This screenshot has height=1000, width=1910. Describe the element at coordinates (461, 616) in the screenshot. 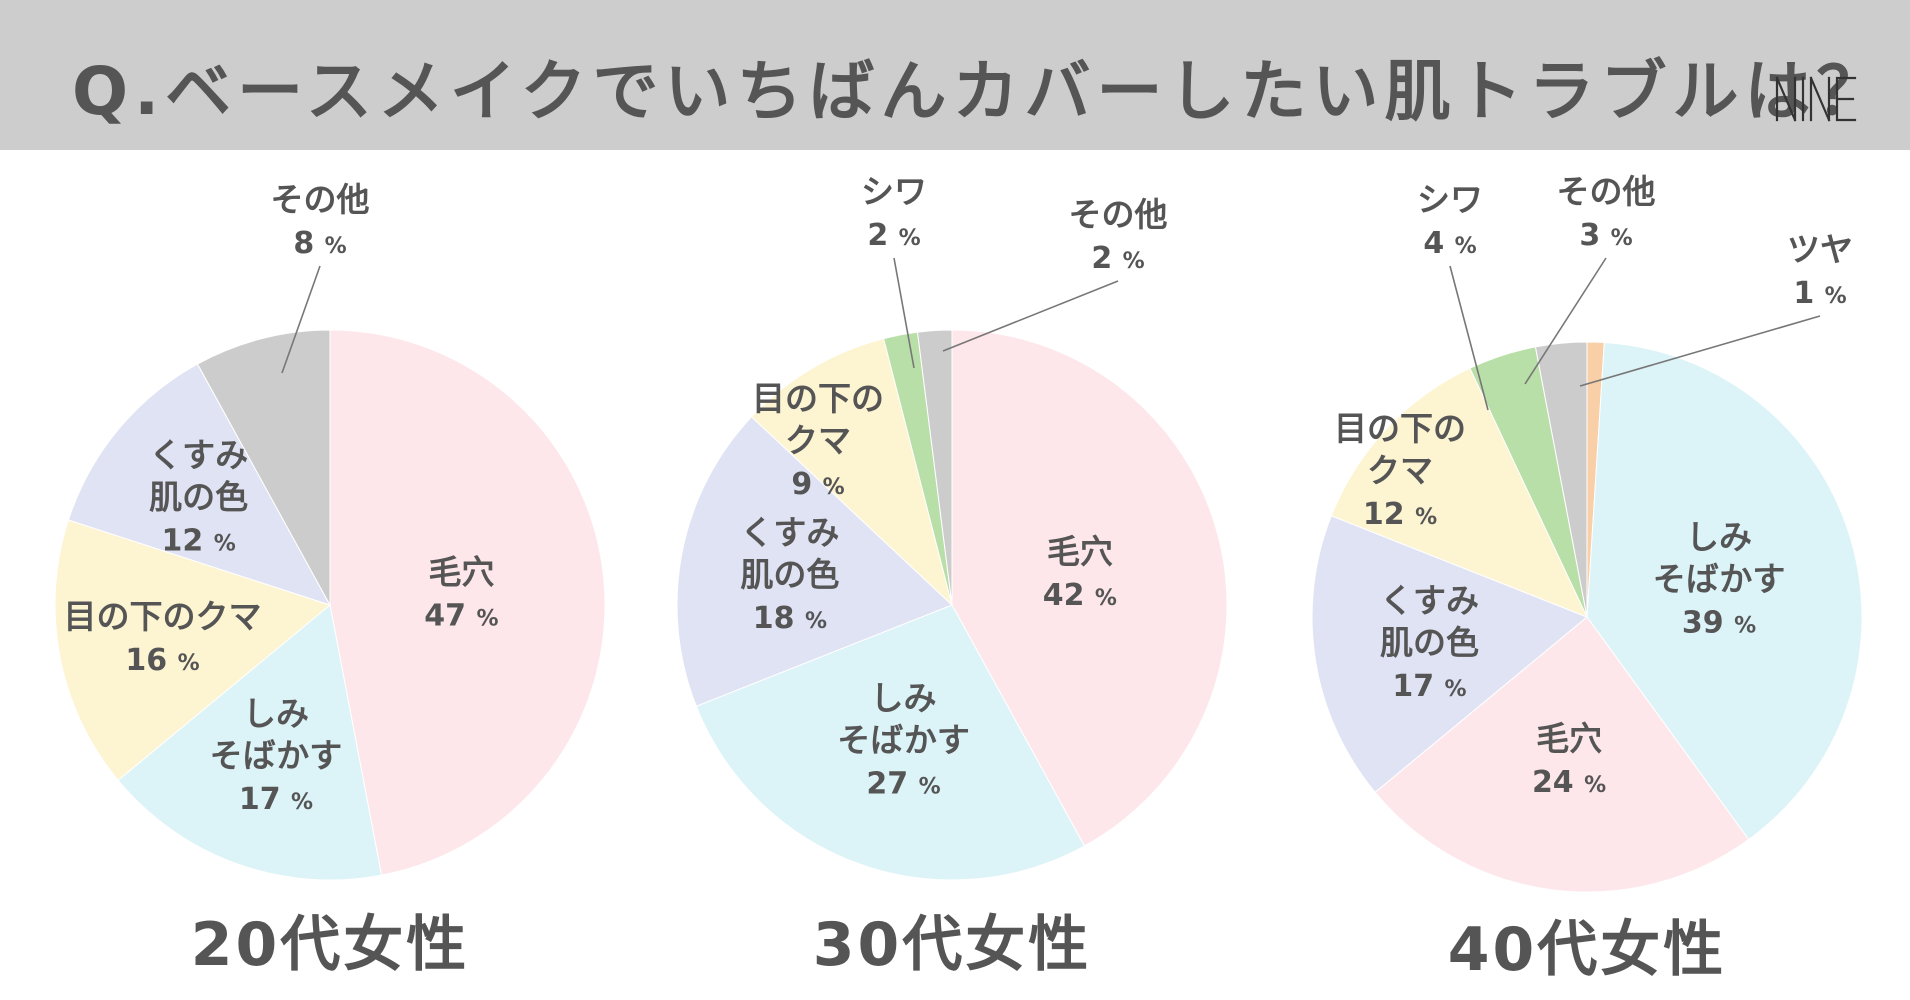

I see `slice-value-label: 47 %` at that location.